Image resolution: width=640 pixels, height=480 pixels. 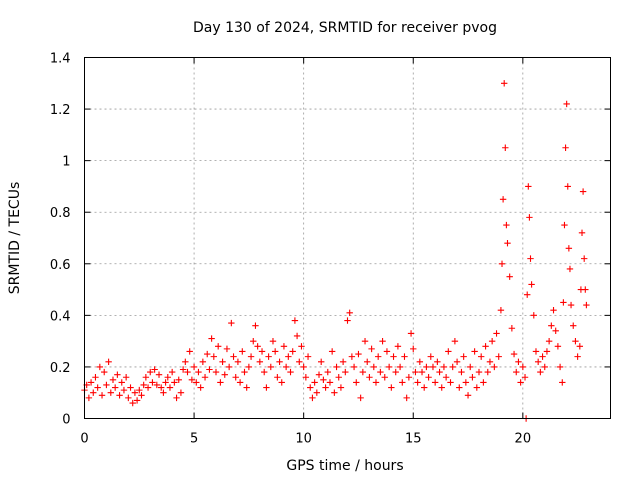 I want to click on x-tick-labels: 0 5 10 15 20, so click(x=305, y=439).